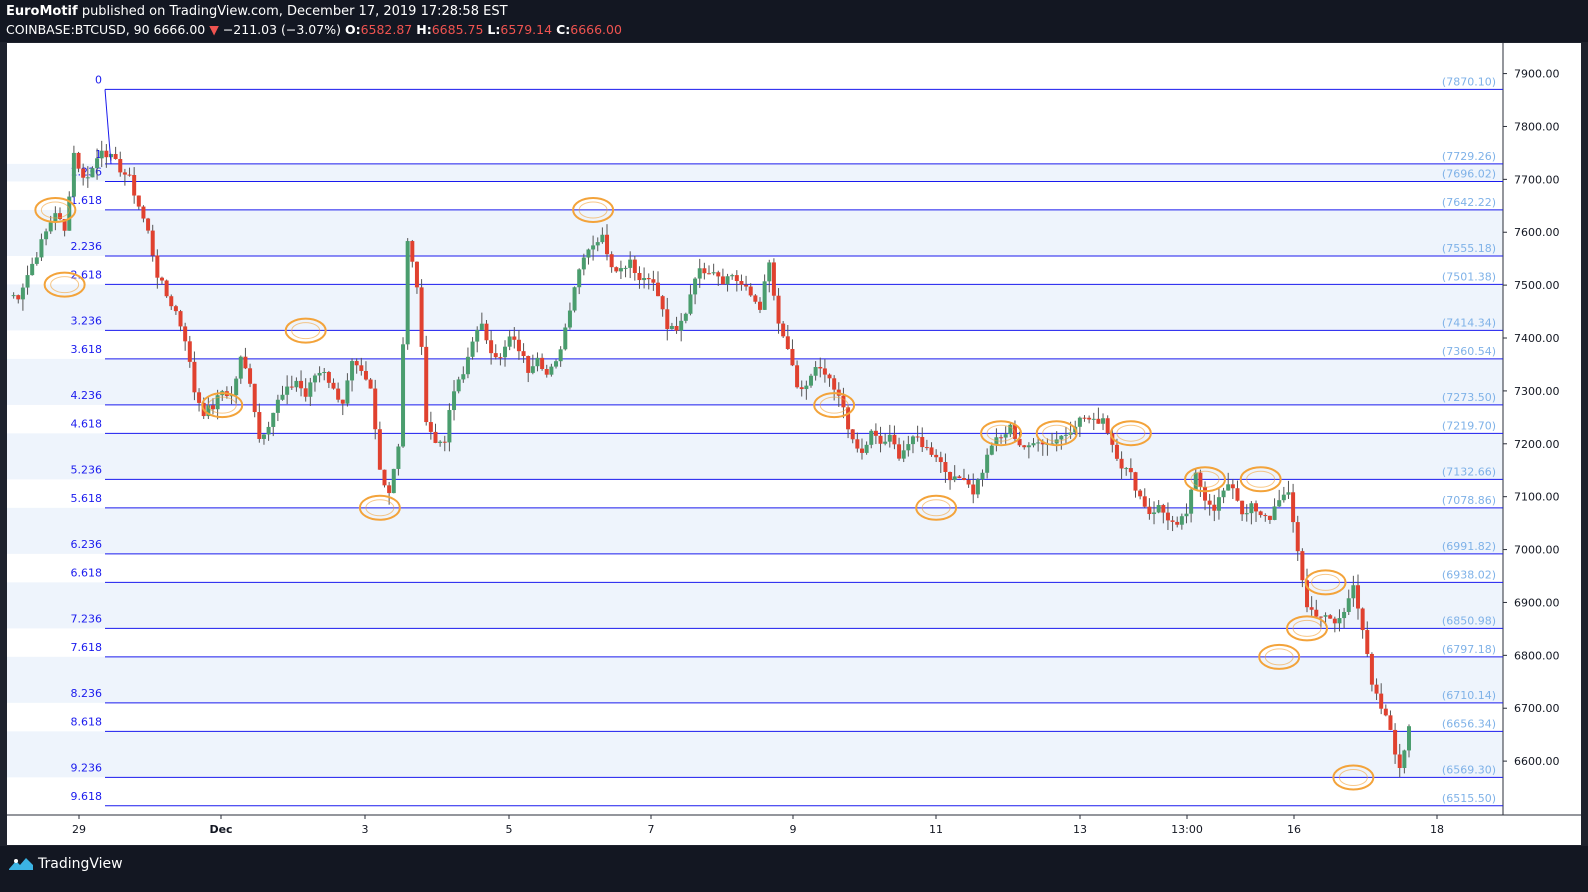 This screenshot has width=1588, height=892. What do you see at coordinates (98, 79) in the screenshot?
I see `fib-ratio-label: 0` at bounding box center [98, 79].